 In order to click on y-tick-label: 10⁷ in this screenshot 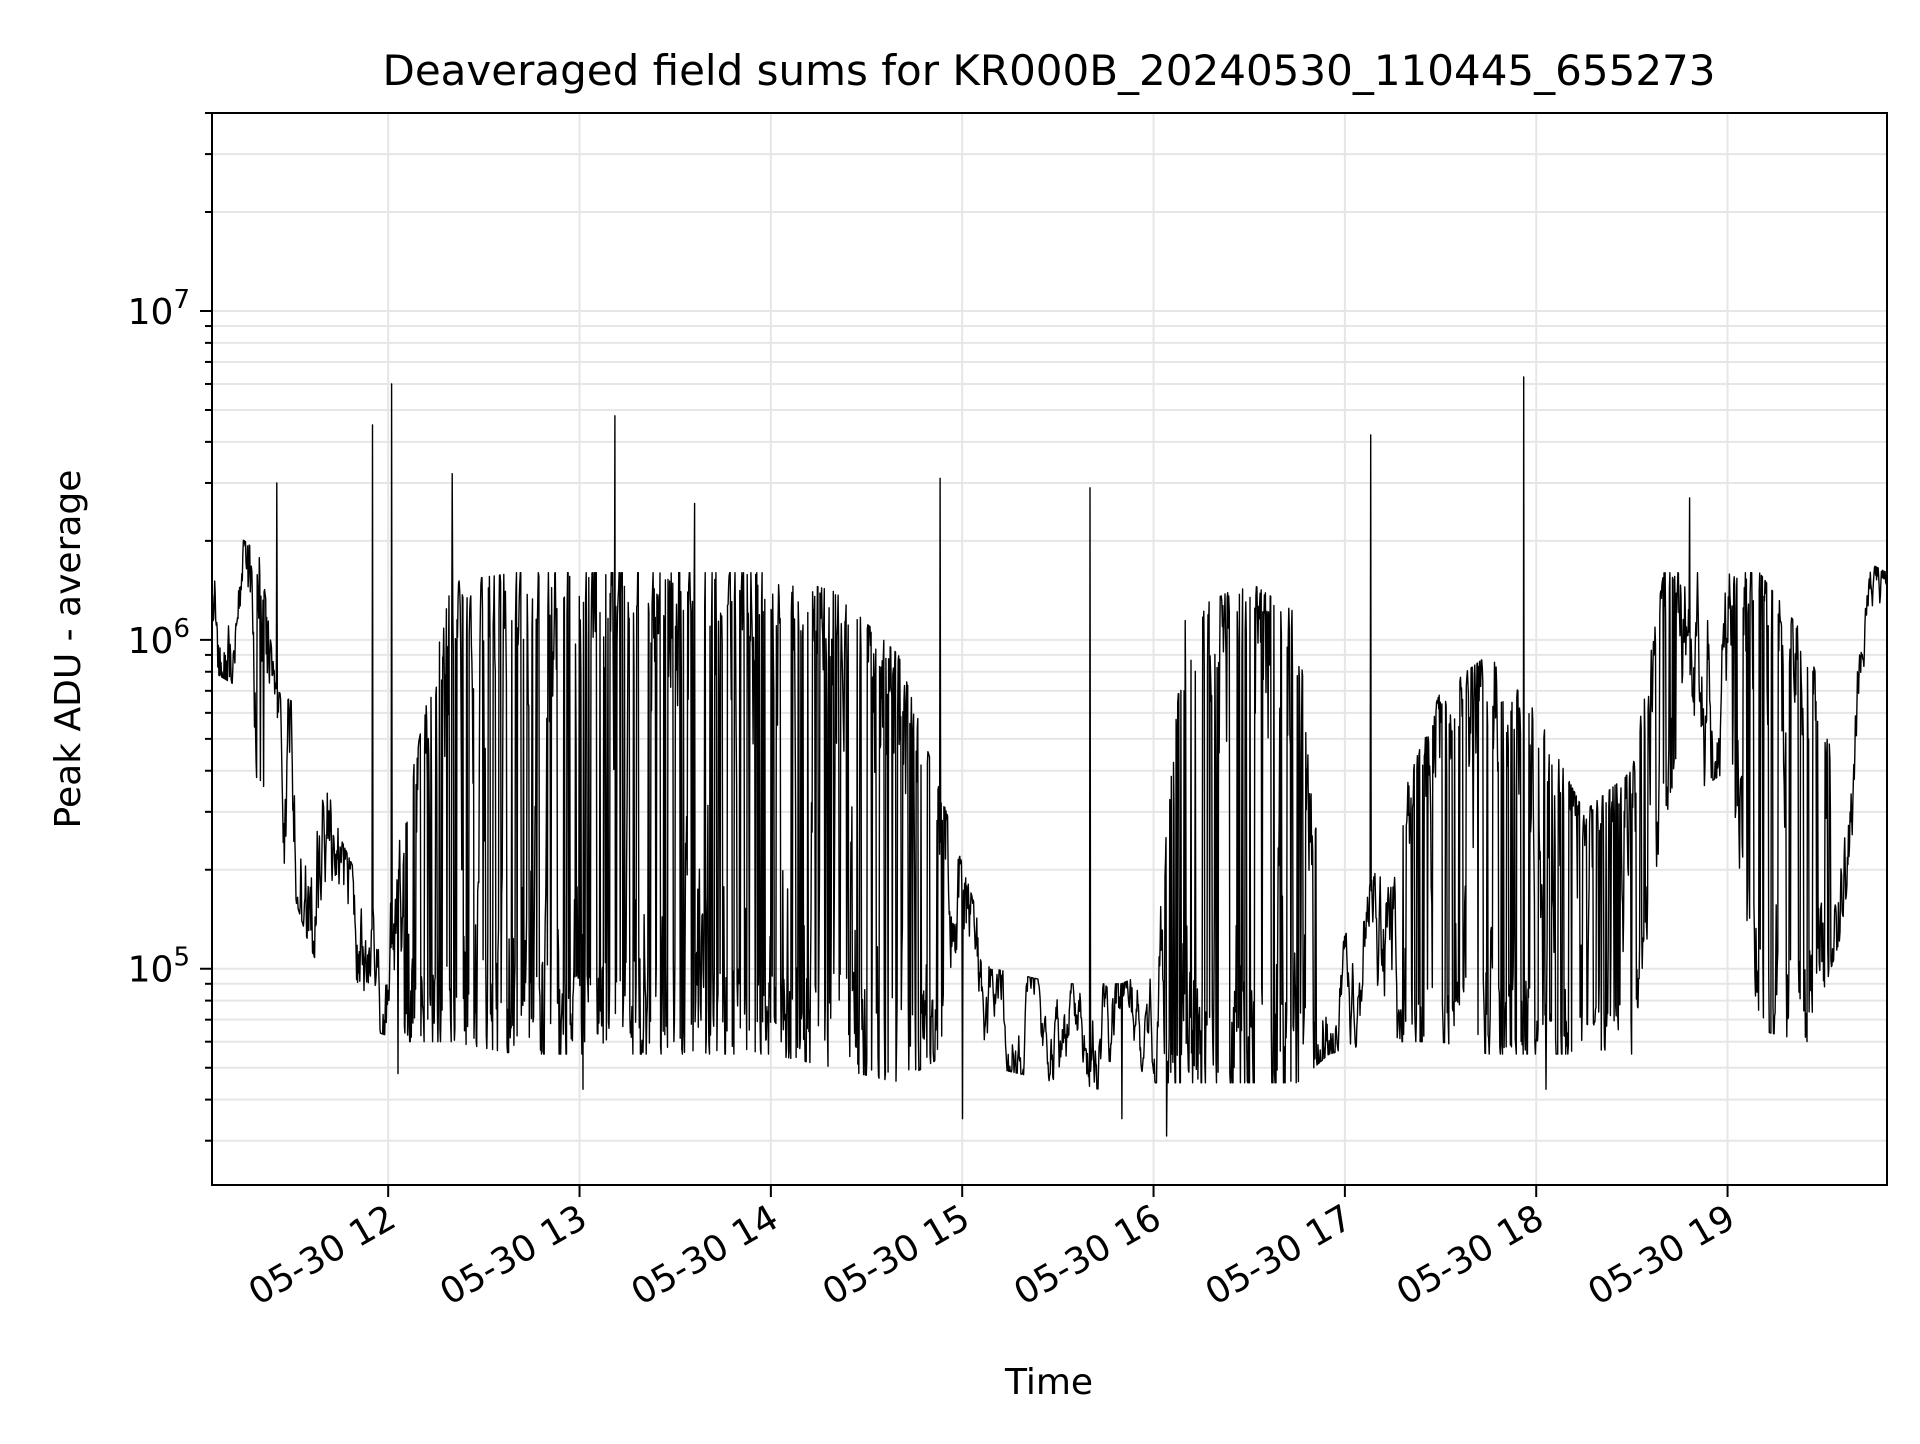, I will do `click(159, 309)`.